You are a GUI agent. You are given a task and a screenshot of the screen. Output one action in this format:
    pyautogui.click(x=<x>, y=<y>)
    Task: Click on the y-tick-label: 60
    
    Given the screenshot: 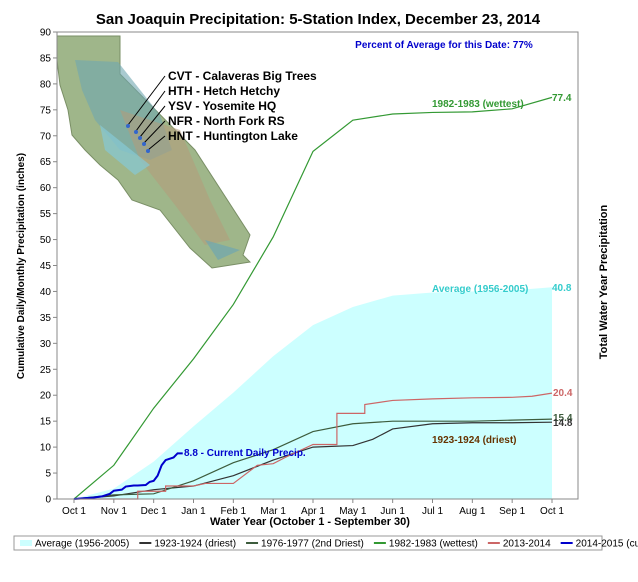 What is the action you would take?
    pyautogui.click(x=46, y=188)
    